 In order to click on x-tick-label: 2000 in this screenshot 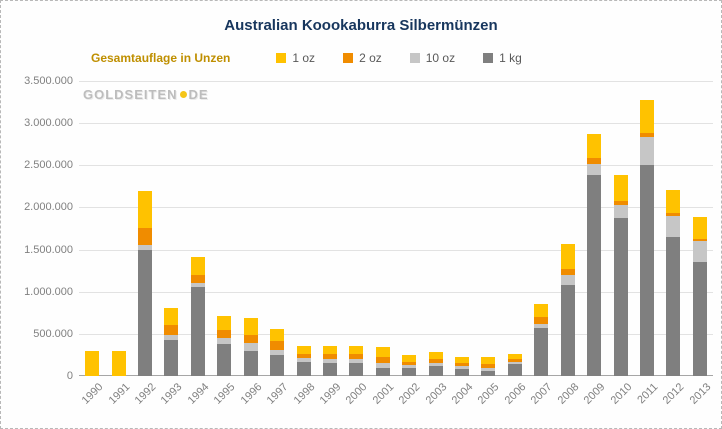, I will do `click(357, 394)`.